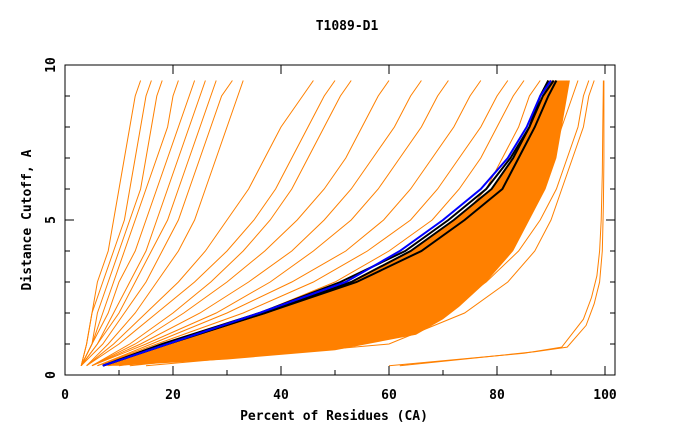 The width and height of the screenshot is (680, 440). What do you see at coordinates (334, 416) in the screenshot?
I see `x-axis-label: Percent of Residues (CA)` at bounding box center [334, 416].